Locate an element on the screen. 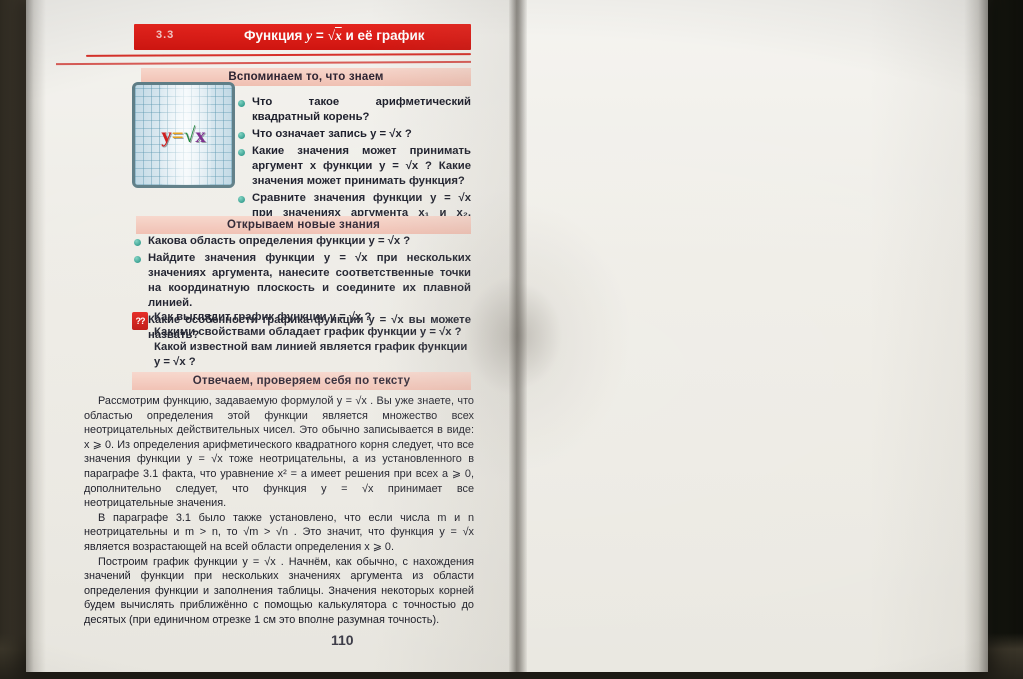  section-header: 3.3 Функция y = √x и её график is located at coordinates (302, 37).